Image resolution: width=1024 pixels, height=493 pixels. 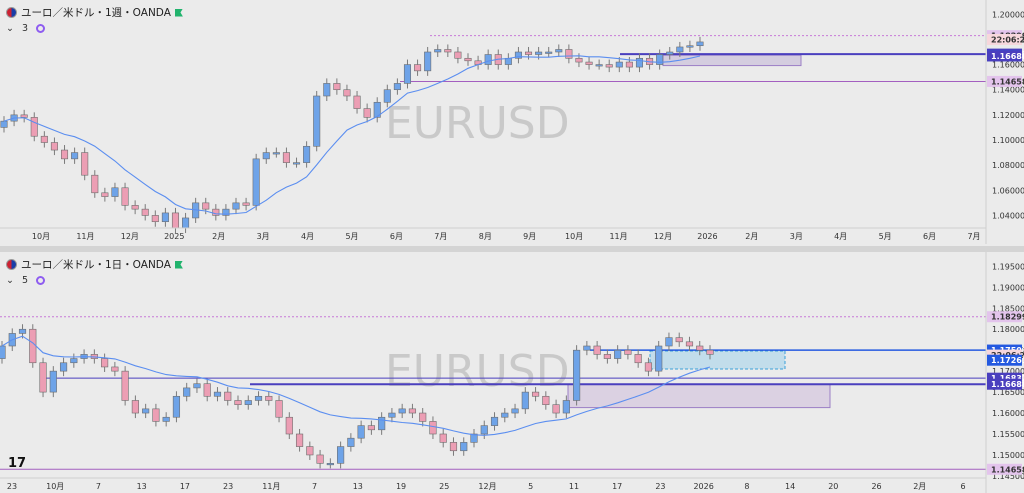 What do you see at coordinates (1008, 287) in the screenshot?
I see `price-tick-label: 1.19000` at bounding box center [1008, 287].